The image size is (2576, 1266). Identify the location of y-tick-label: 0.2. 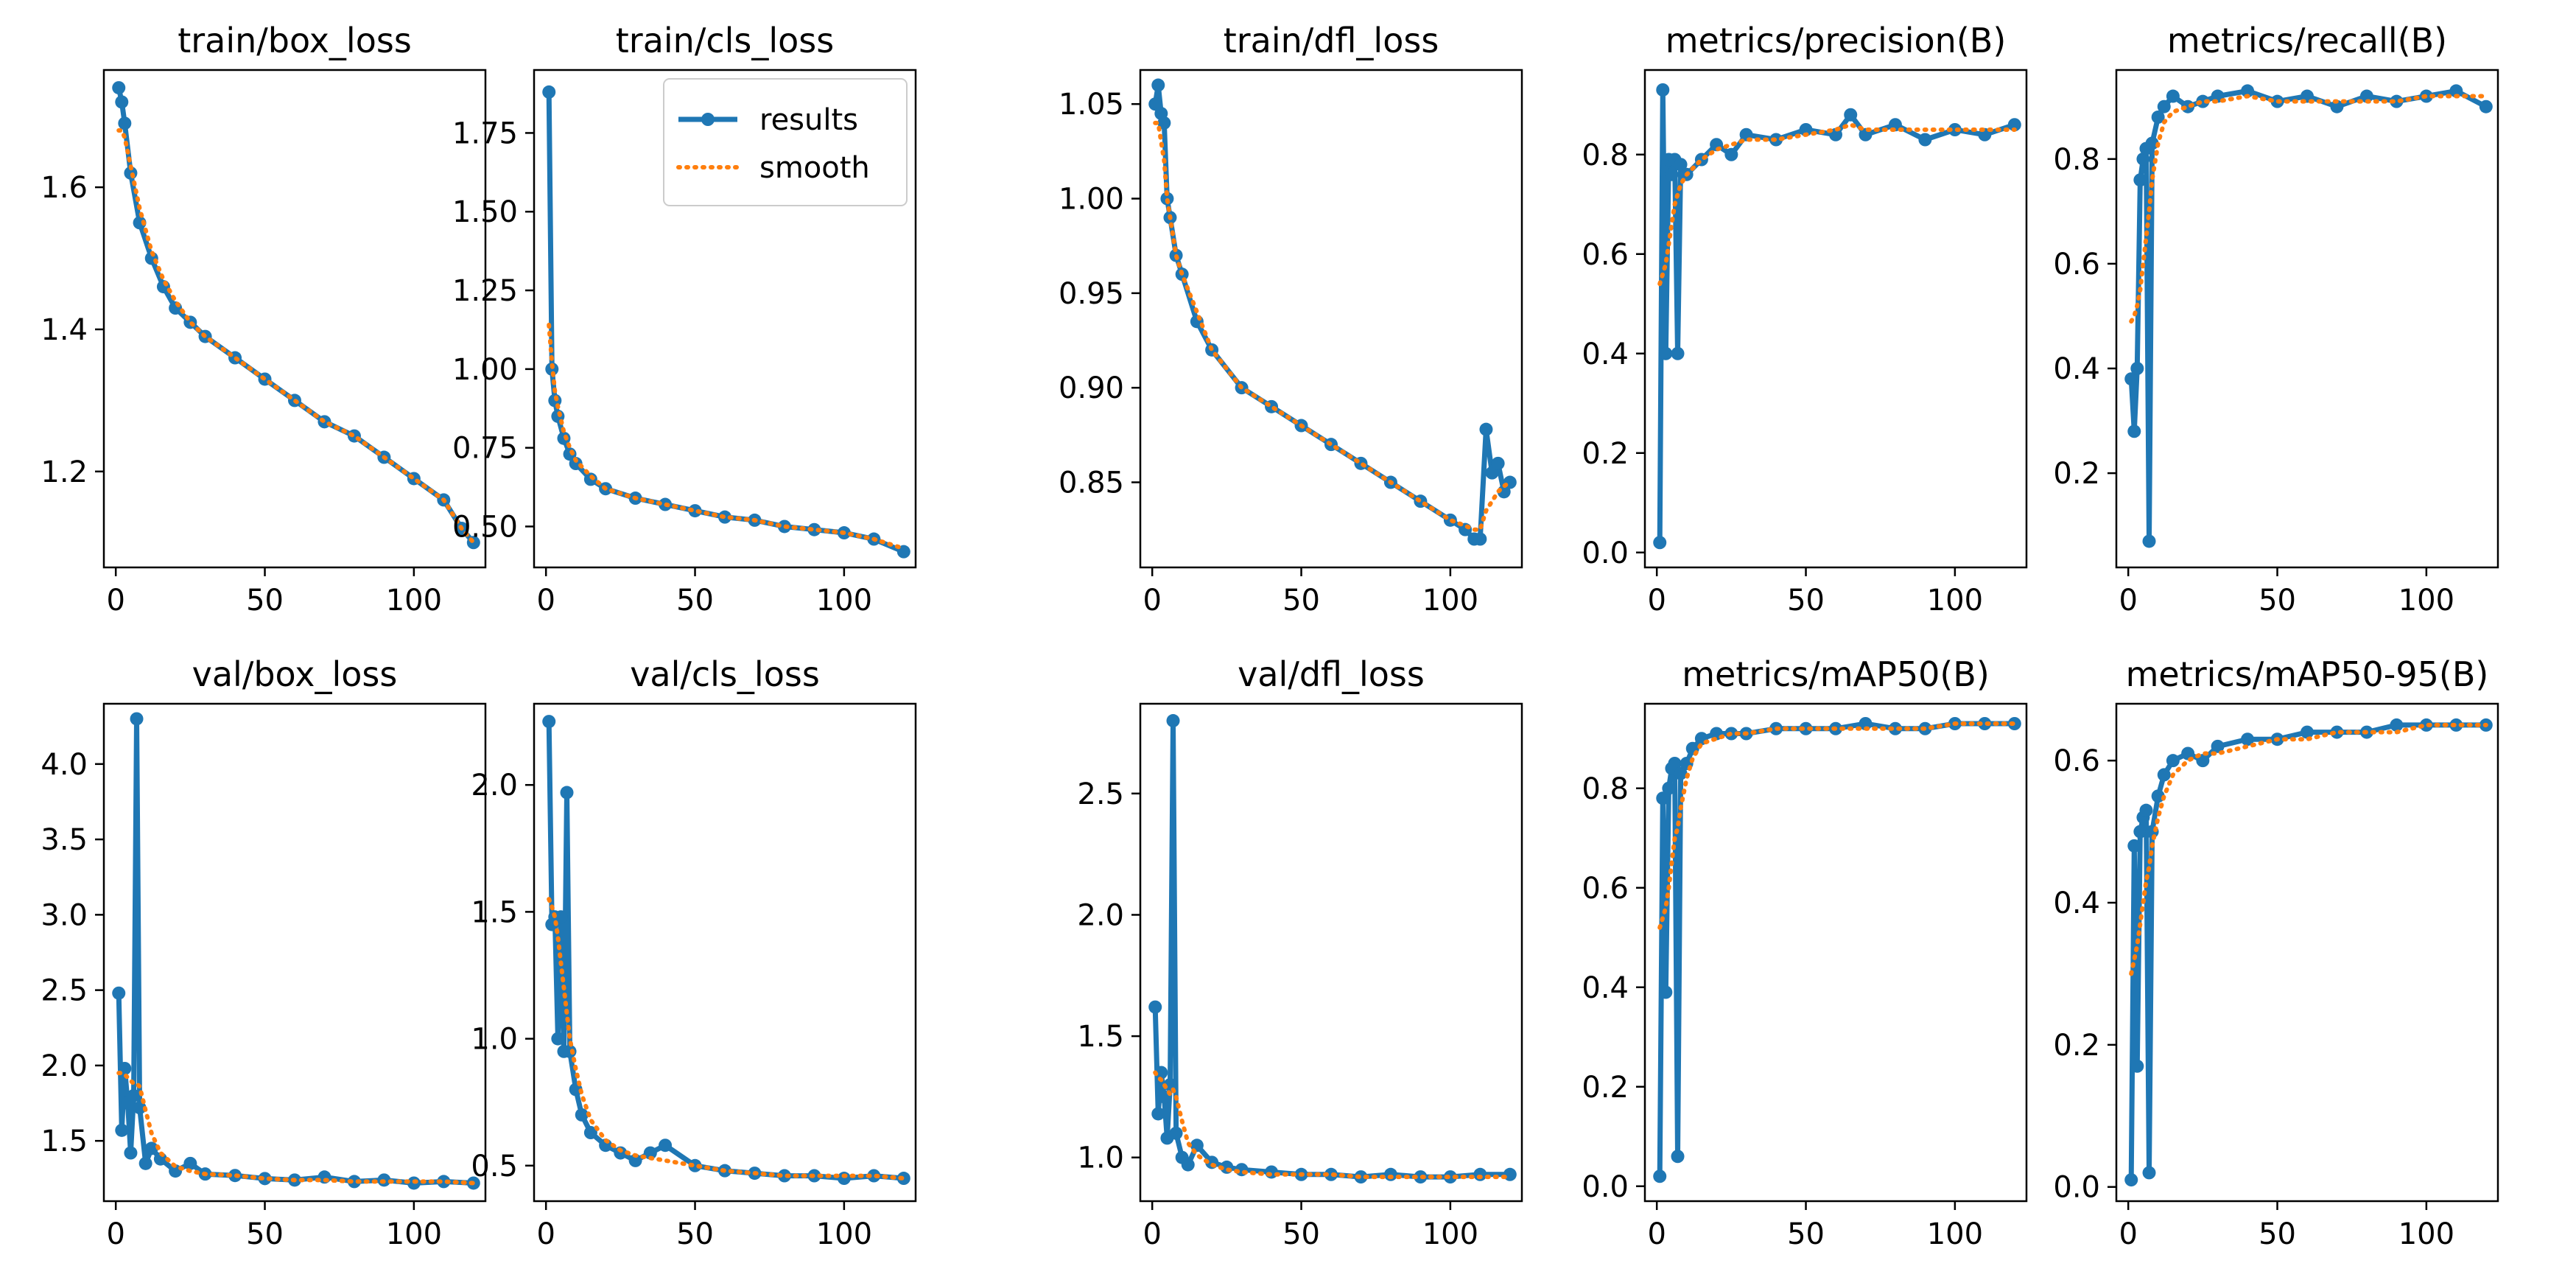
(1605, 454).